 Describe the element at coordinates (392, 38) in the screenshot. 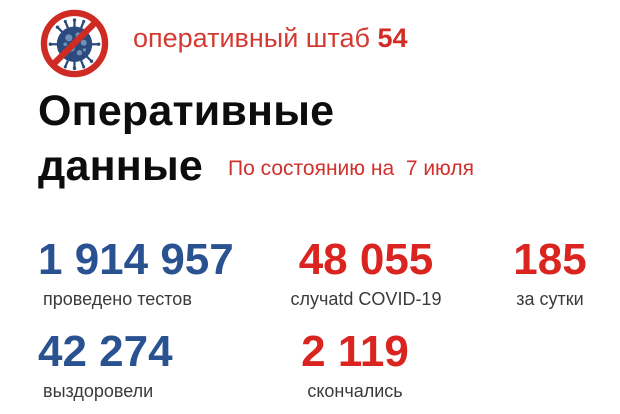

I see `brand-number: 54` at that location.